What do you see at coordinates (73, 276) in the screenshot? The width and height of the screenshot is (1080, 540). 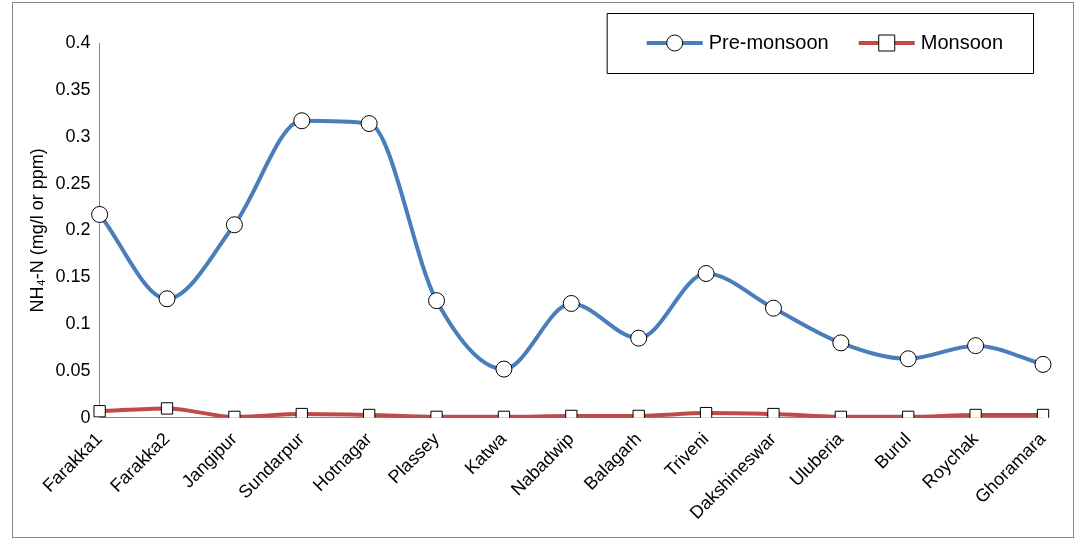 I see `y-tick-label: 0.15` at bounding box center [73, 276].